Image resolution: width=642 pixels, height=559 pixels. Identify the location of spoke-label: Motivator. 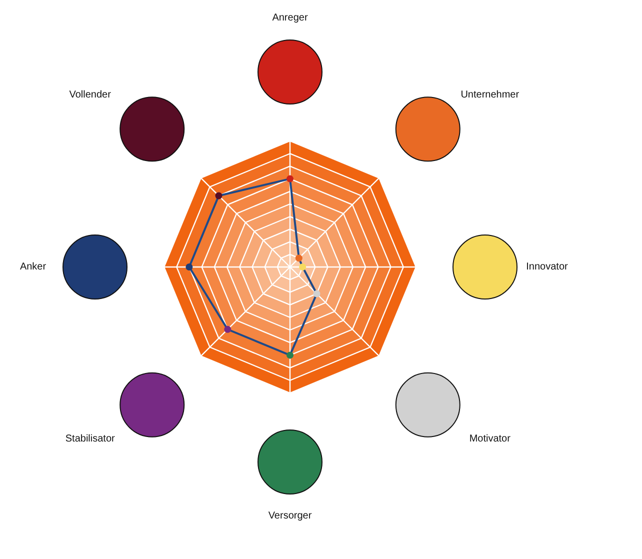
(490, 438).